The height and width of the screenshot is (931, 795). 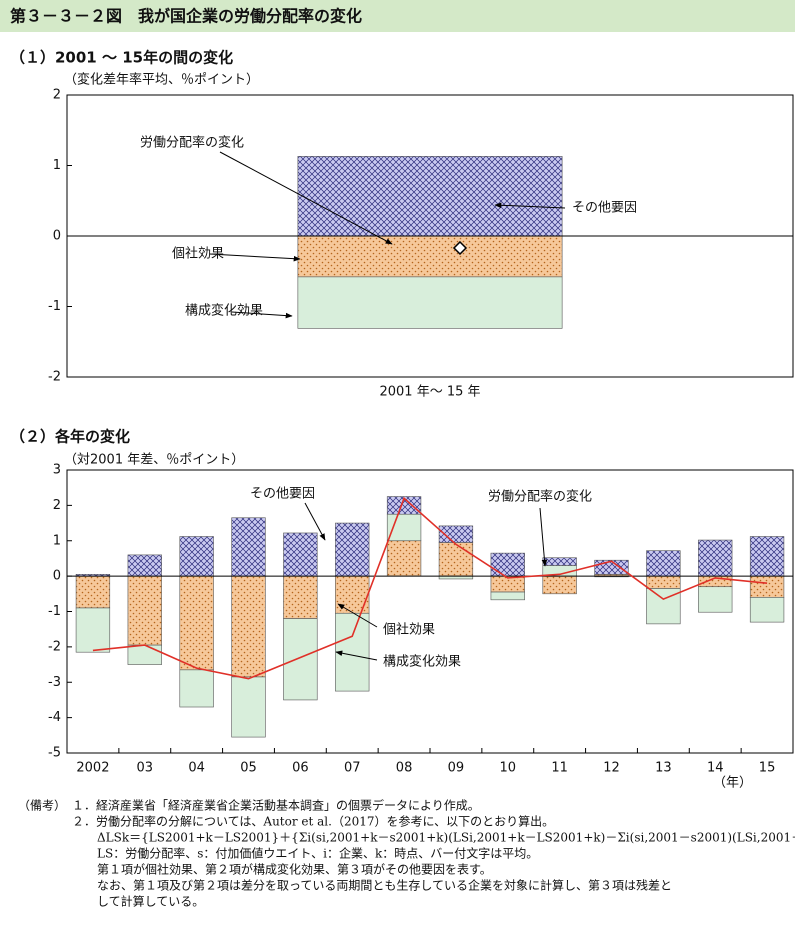 I want to click on x-tick-label: 12, so click(x=611, y=768).